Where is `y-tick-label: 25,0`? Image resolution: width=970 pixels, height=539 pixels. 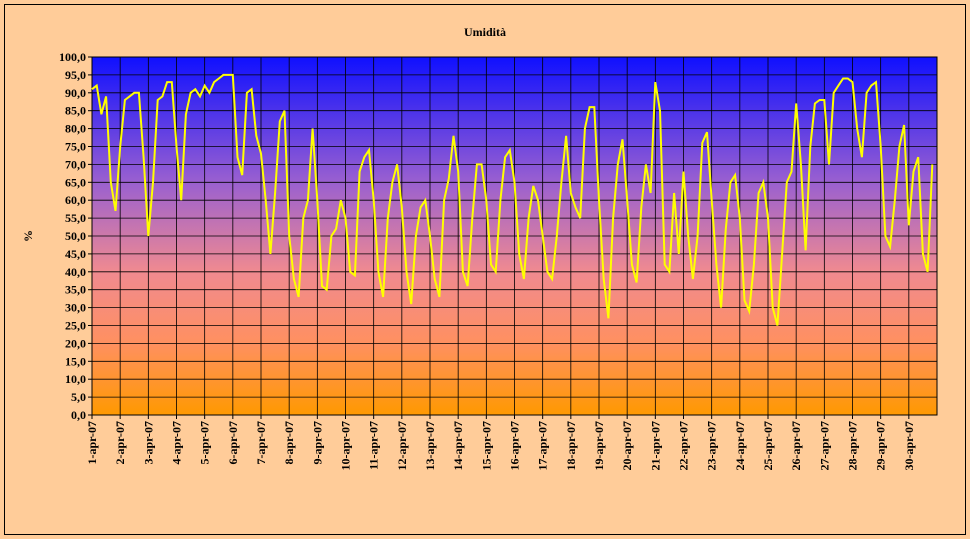 y-tick-label: 25,0 is located at coordinates (75, 326).